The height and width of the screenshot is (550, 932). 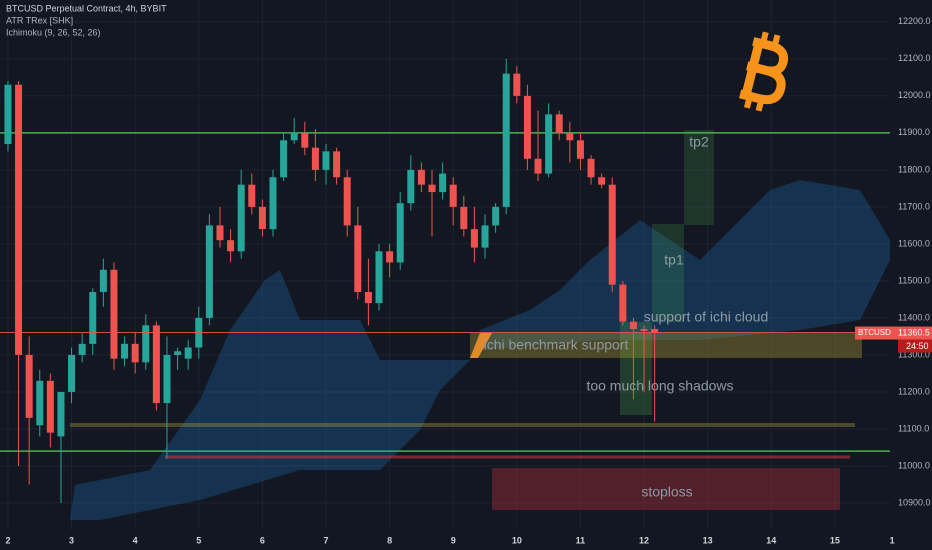 What do you see at coordinates (668, 273) in the screenshot?
I see `tp1-zone` at bounding box center [668, 273].